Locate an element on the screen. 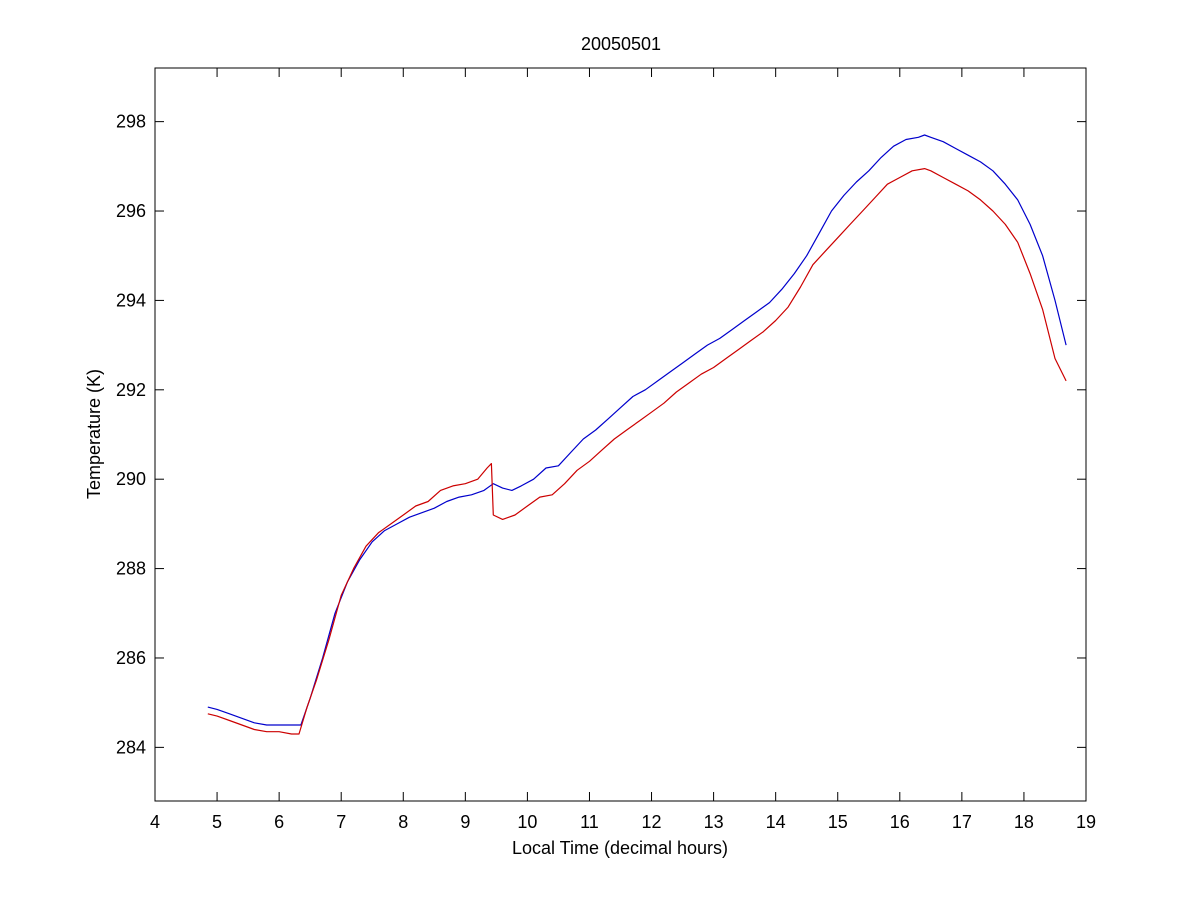  y-tick-label: 288 is located at coordinates (131, 569).